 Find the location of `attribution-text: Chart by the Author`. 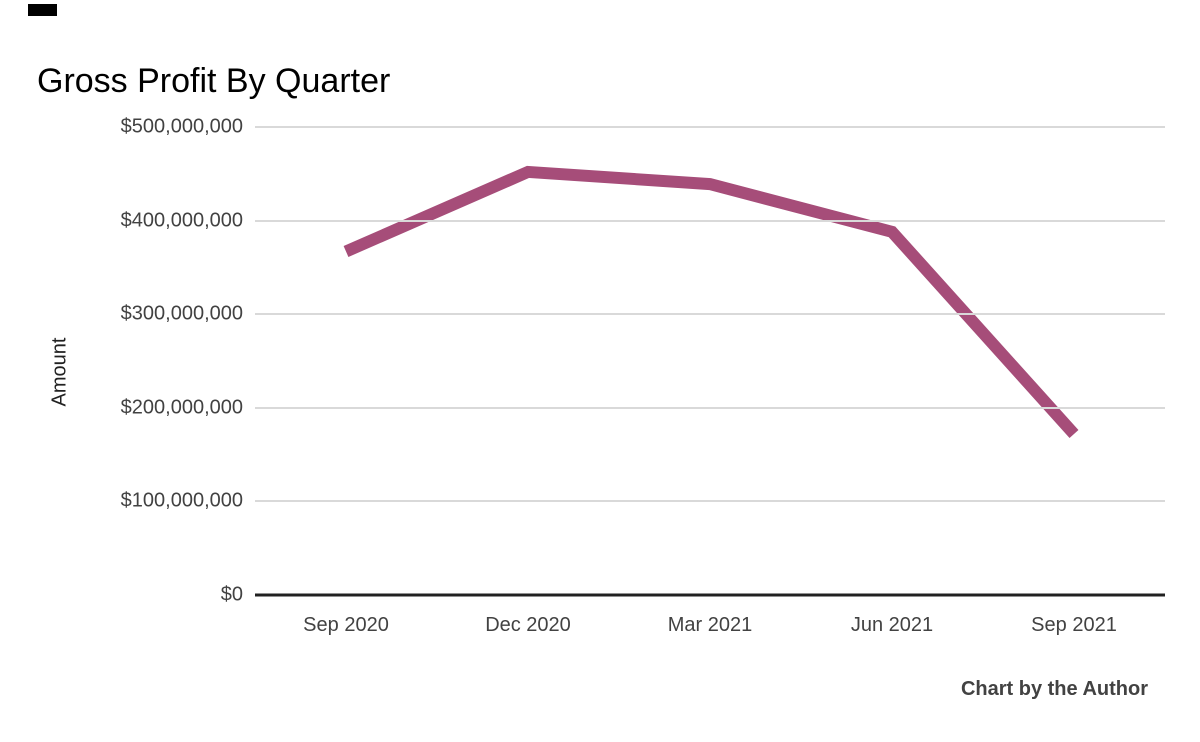

attribution-text: Chart by the Author is located at coordinates (1054, 689).